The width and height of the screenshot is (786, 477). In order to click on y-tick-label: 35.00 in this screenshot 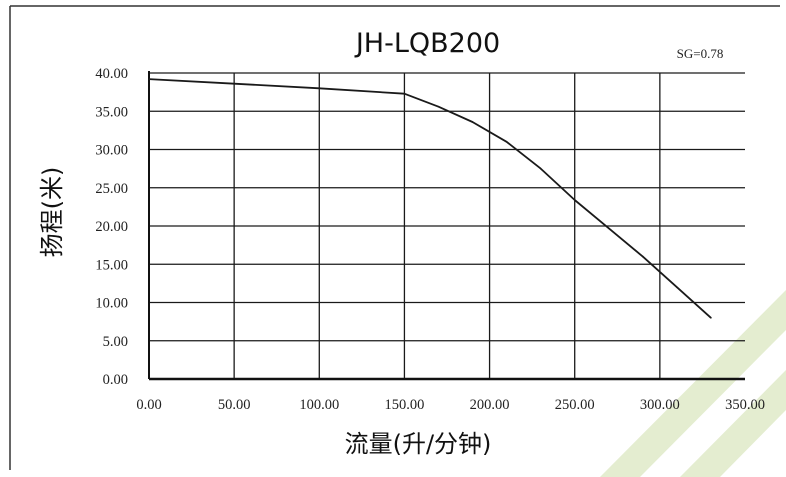, I will do `click(111, 112)`.